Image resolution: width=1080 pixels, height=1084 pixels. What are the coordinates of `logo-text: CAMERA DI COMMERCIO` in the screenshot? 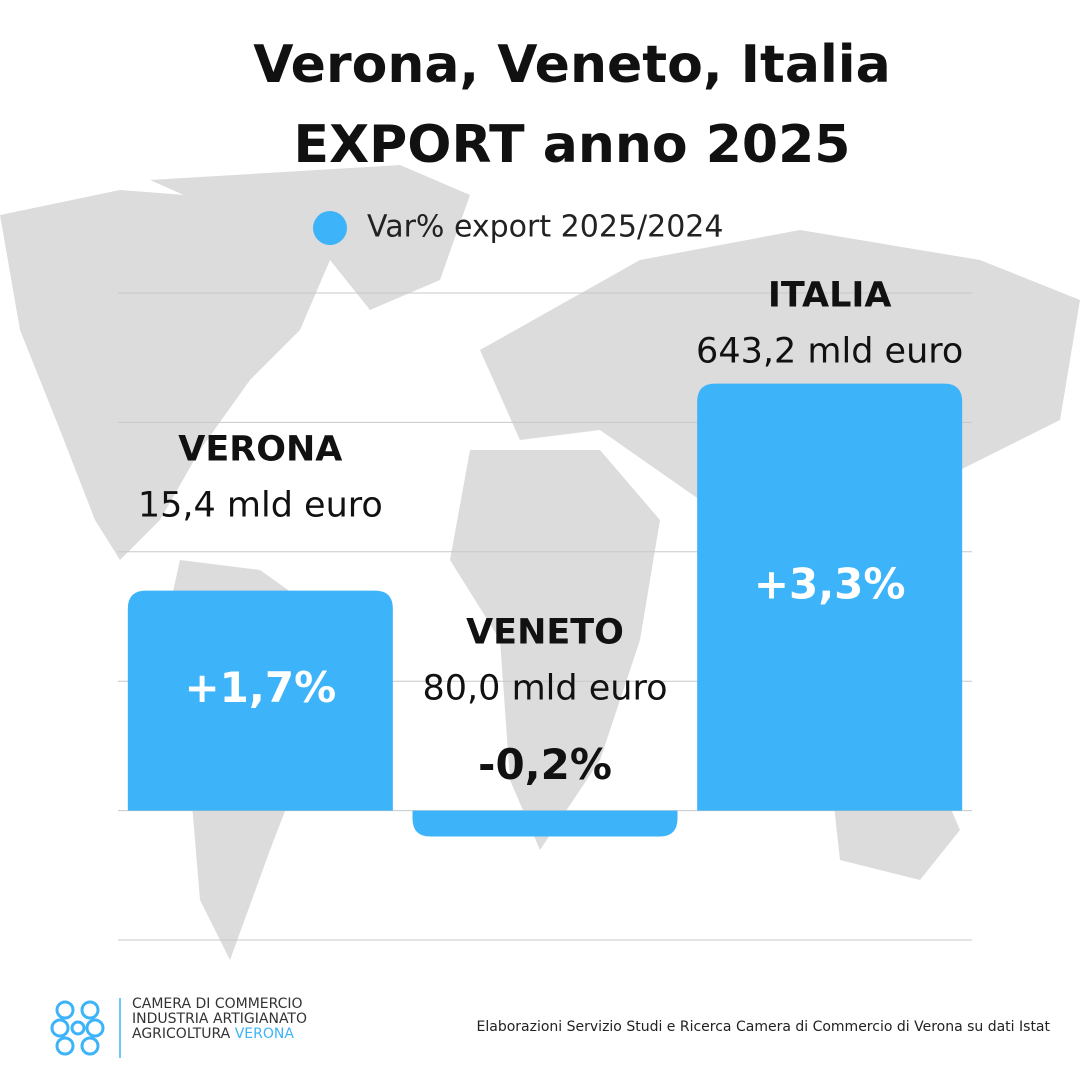 It's located at (217, 1004).